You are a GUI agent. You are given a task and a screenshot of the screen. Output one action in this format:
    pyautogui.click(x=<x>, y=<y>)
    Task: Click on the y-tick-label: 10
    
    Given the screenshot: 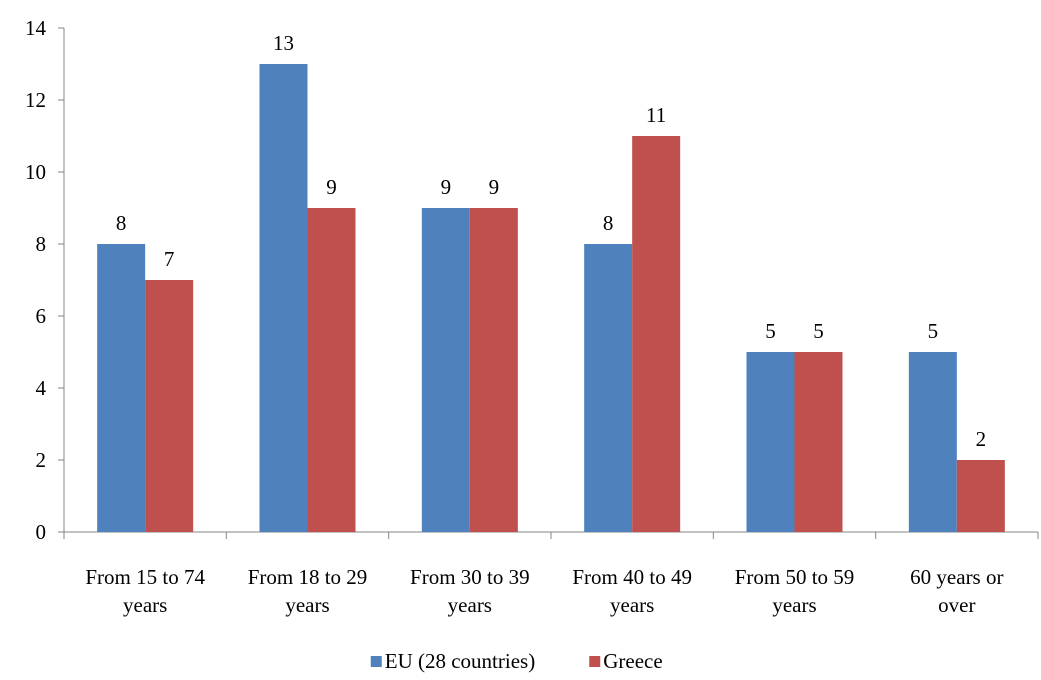 What is the action you would take?
    pyautogui.click(x=35, y=172)
    